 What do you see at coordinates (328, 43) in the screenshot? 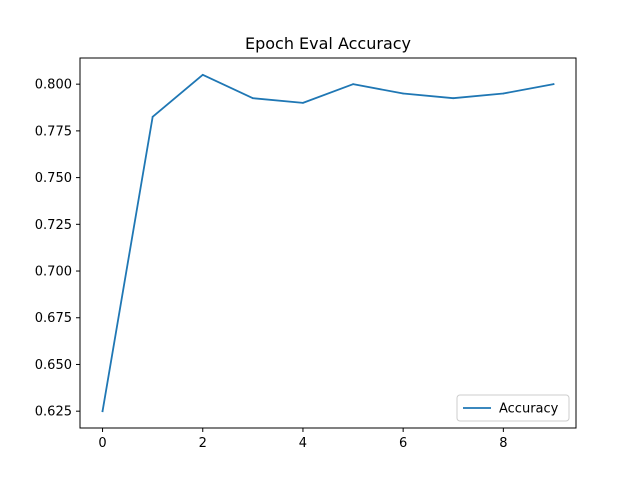
I see `chart-title: Epoch Eval Accuracy` at bounding box center [328, 43].